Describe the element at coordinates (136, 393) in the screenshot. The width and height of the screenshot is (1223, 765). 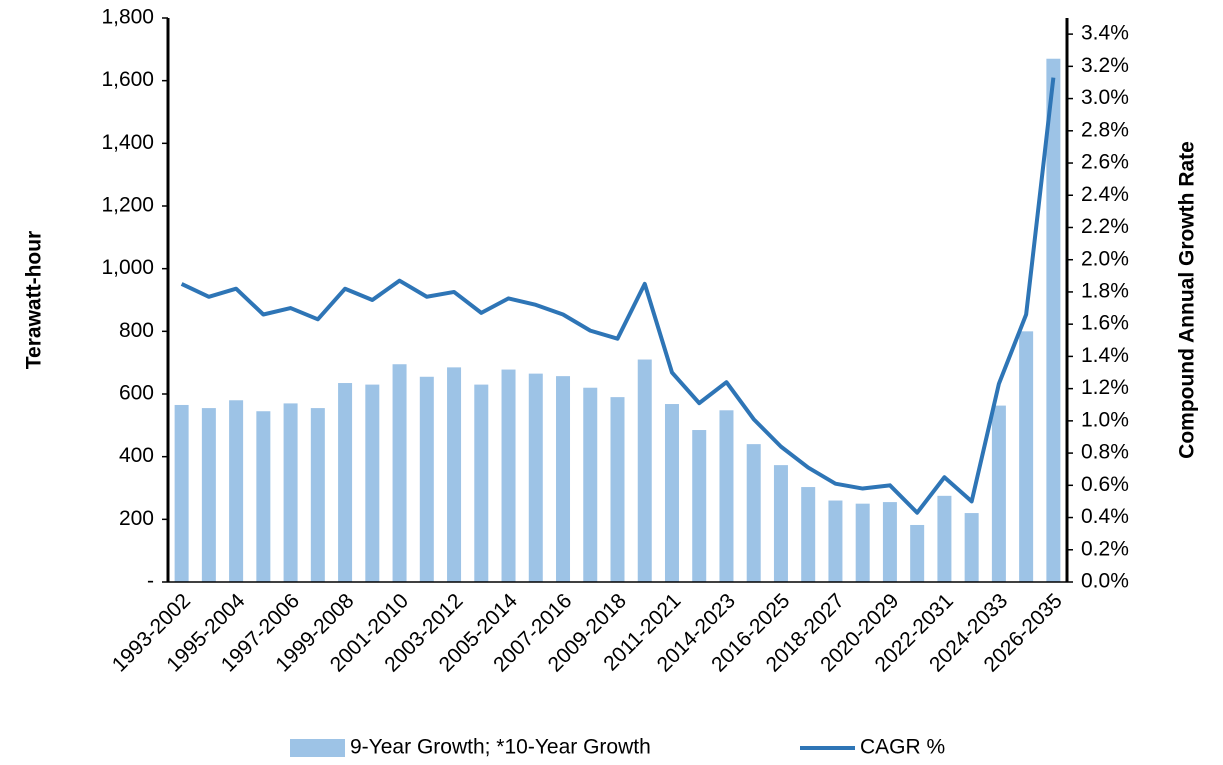
I see `y-tick-label: 600` at that location.